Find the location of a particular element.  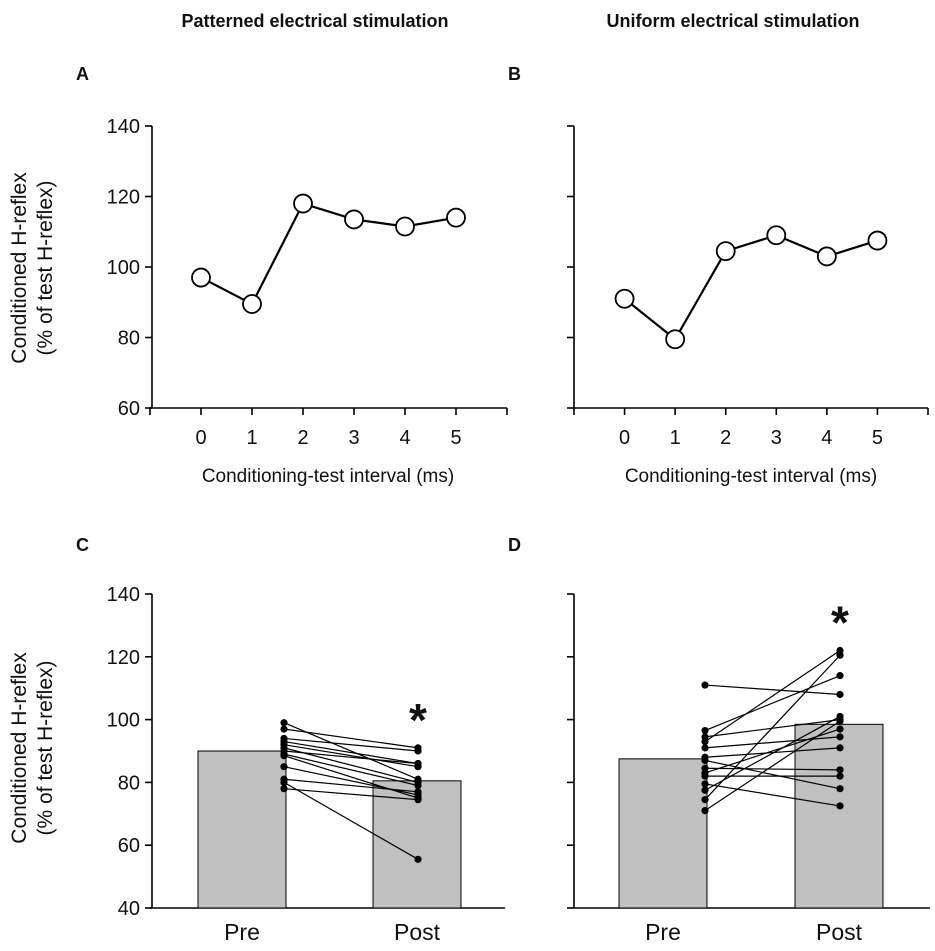

panel-c-category-label: Pre is located at coordinates (242, 932).